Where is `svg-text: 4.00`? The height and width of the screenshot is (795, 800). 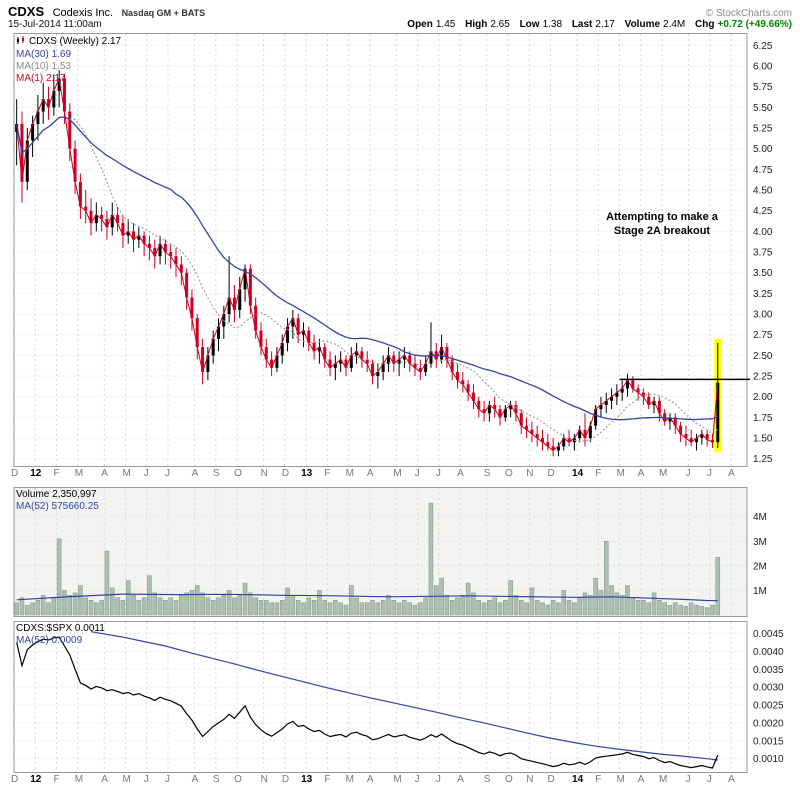
svg-text: 4.00 is located at coordinates (763, 232).